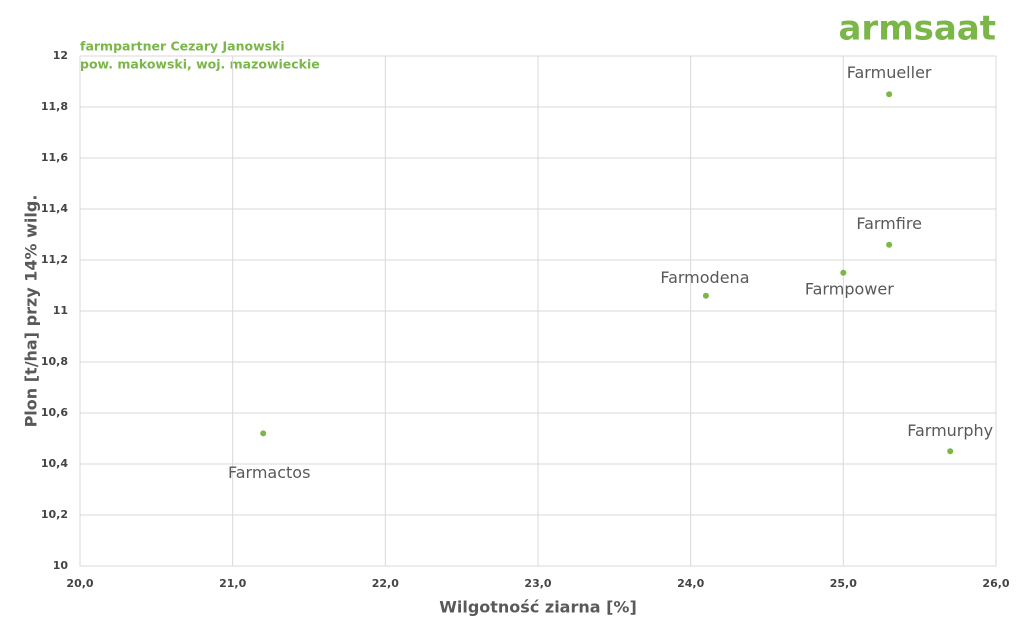 The image size is (1024, 637). What do you see at coordinates (889, 223) in the screenshot?
I see `point-label: Farmfire` at bounding box center [889, 223].